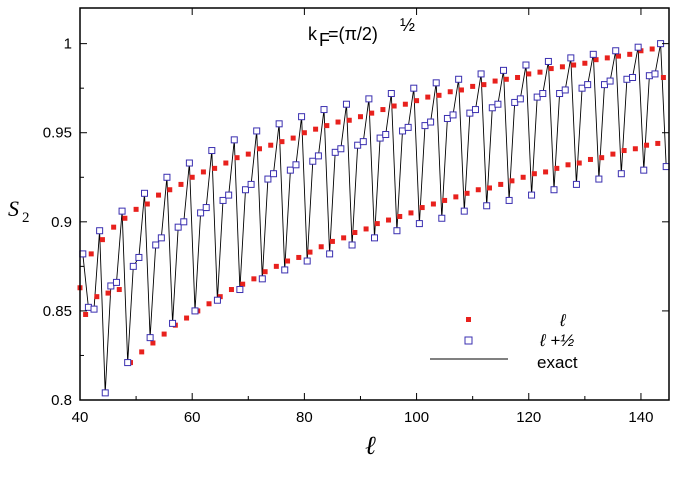  I want to click on y-axis-title-sub: 2, so click(26, 218).